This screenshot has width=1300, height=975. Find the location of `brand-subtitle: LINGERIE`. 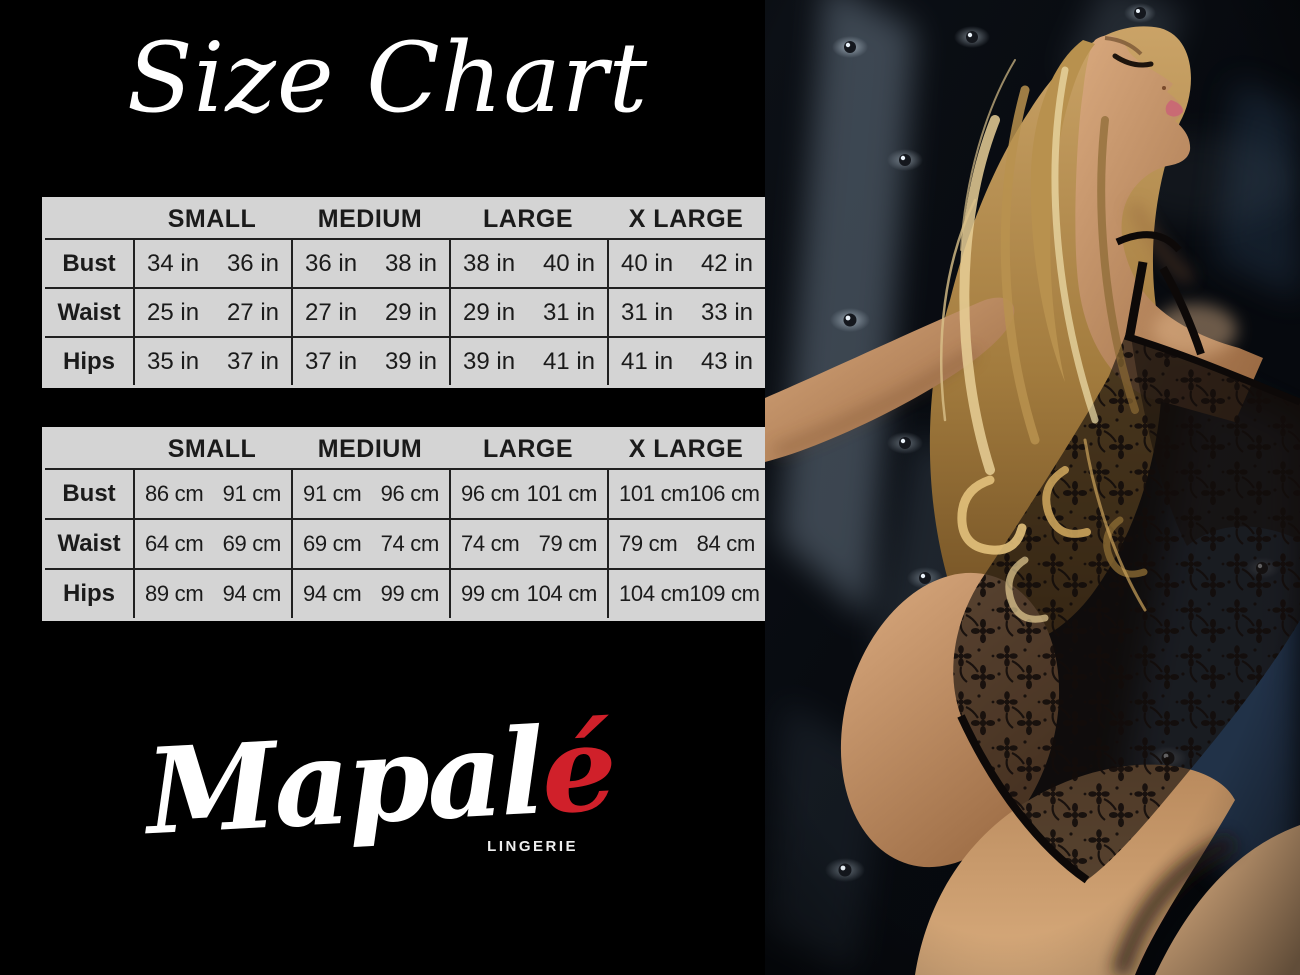

brand-subtitle: LINGERIE is located at coordinates (532, 846).